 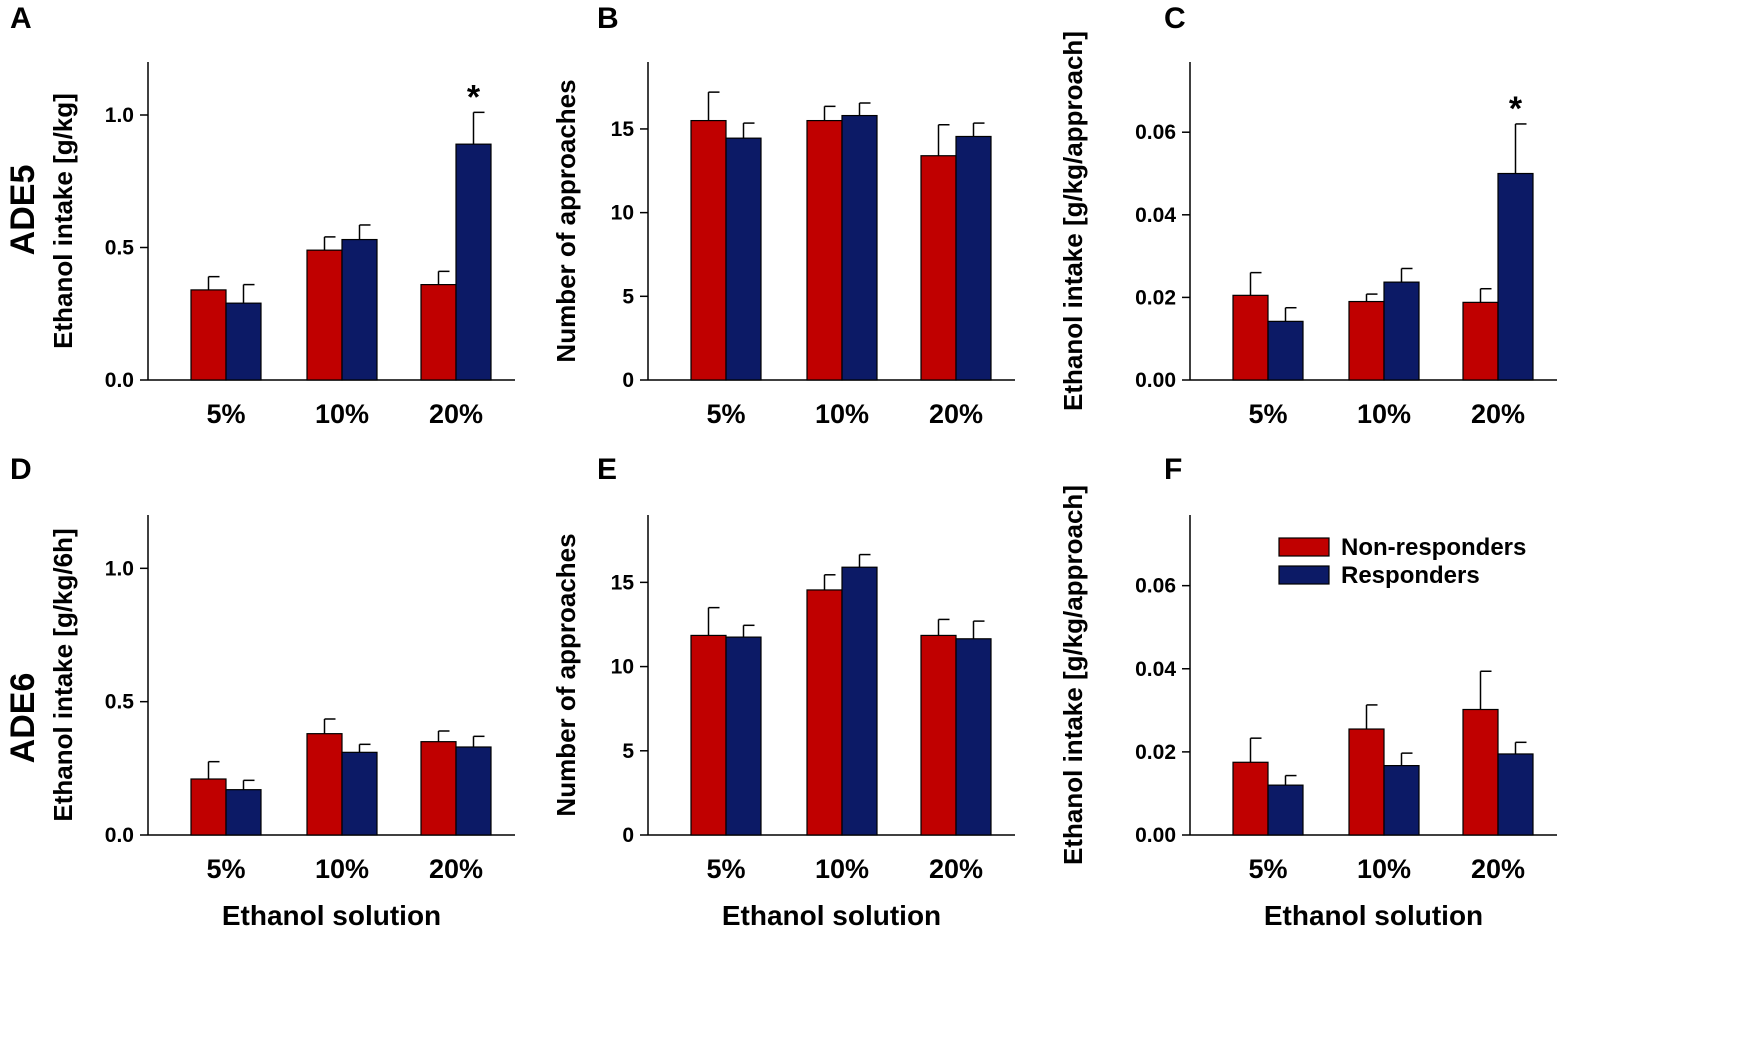 What do you see at coordinates (120, 702) in the screenshot?
I see `y-tick-label-d: 0.5` at bounding box center [120, 702].